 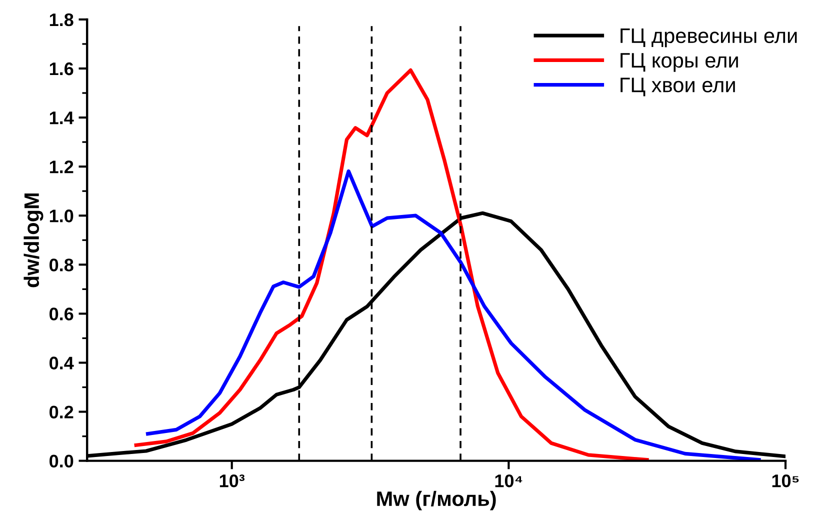 What do you see at coordinates (62, 363) in the screenshot?
I see `y-tick-label: 0.4` at bounding box center [62, 363].